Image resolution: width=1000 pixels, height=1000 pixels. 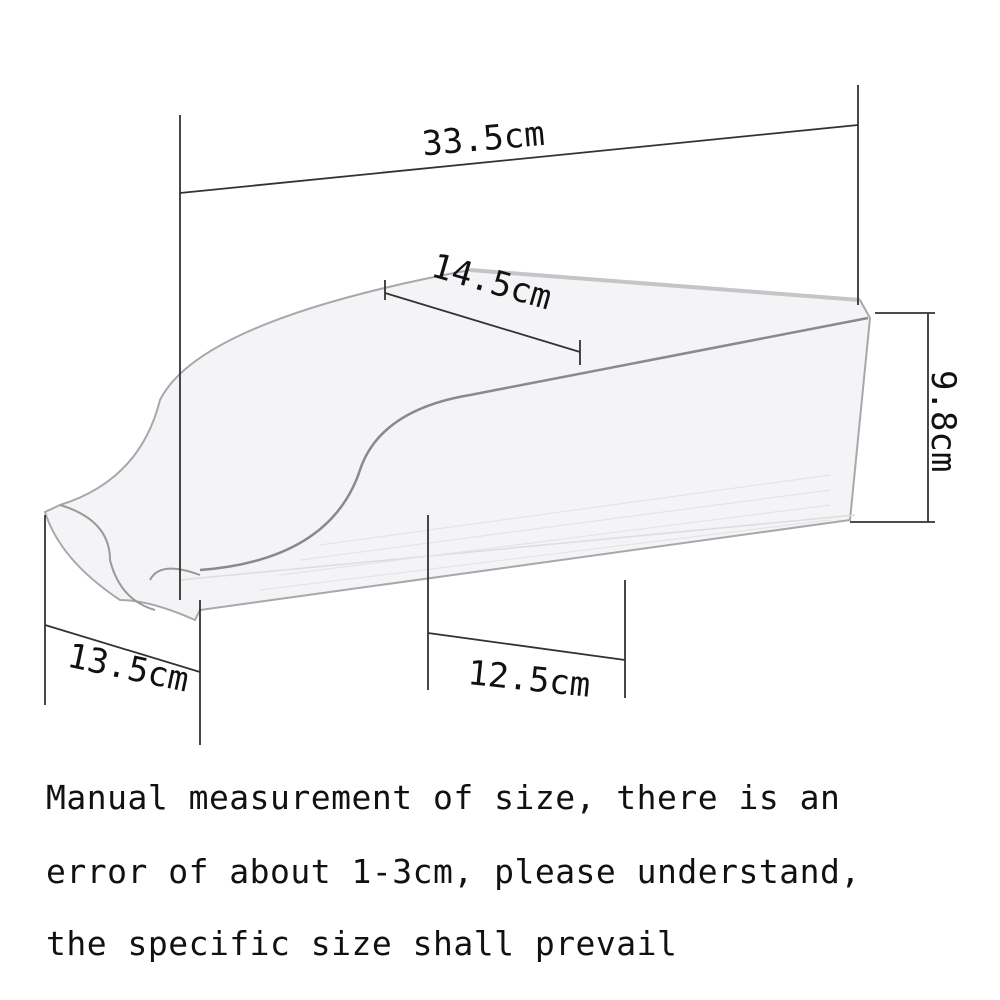 I want to click on note-line-3: the specific size shall prevail, so click(x=362, y=943).